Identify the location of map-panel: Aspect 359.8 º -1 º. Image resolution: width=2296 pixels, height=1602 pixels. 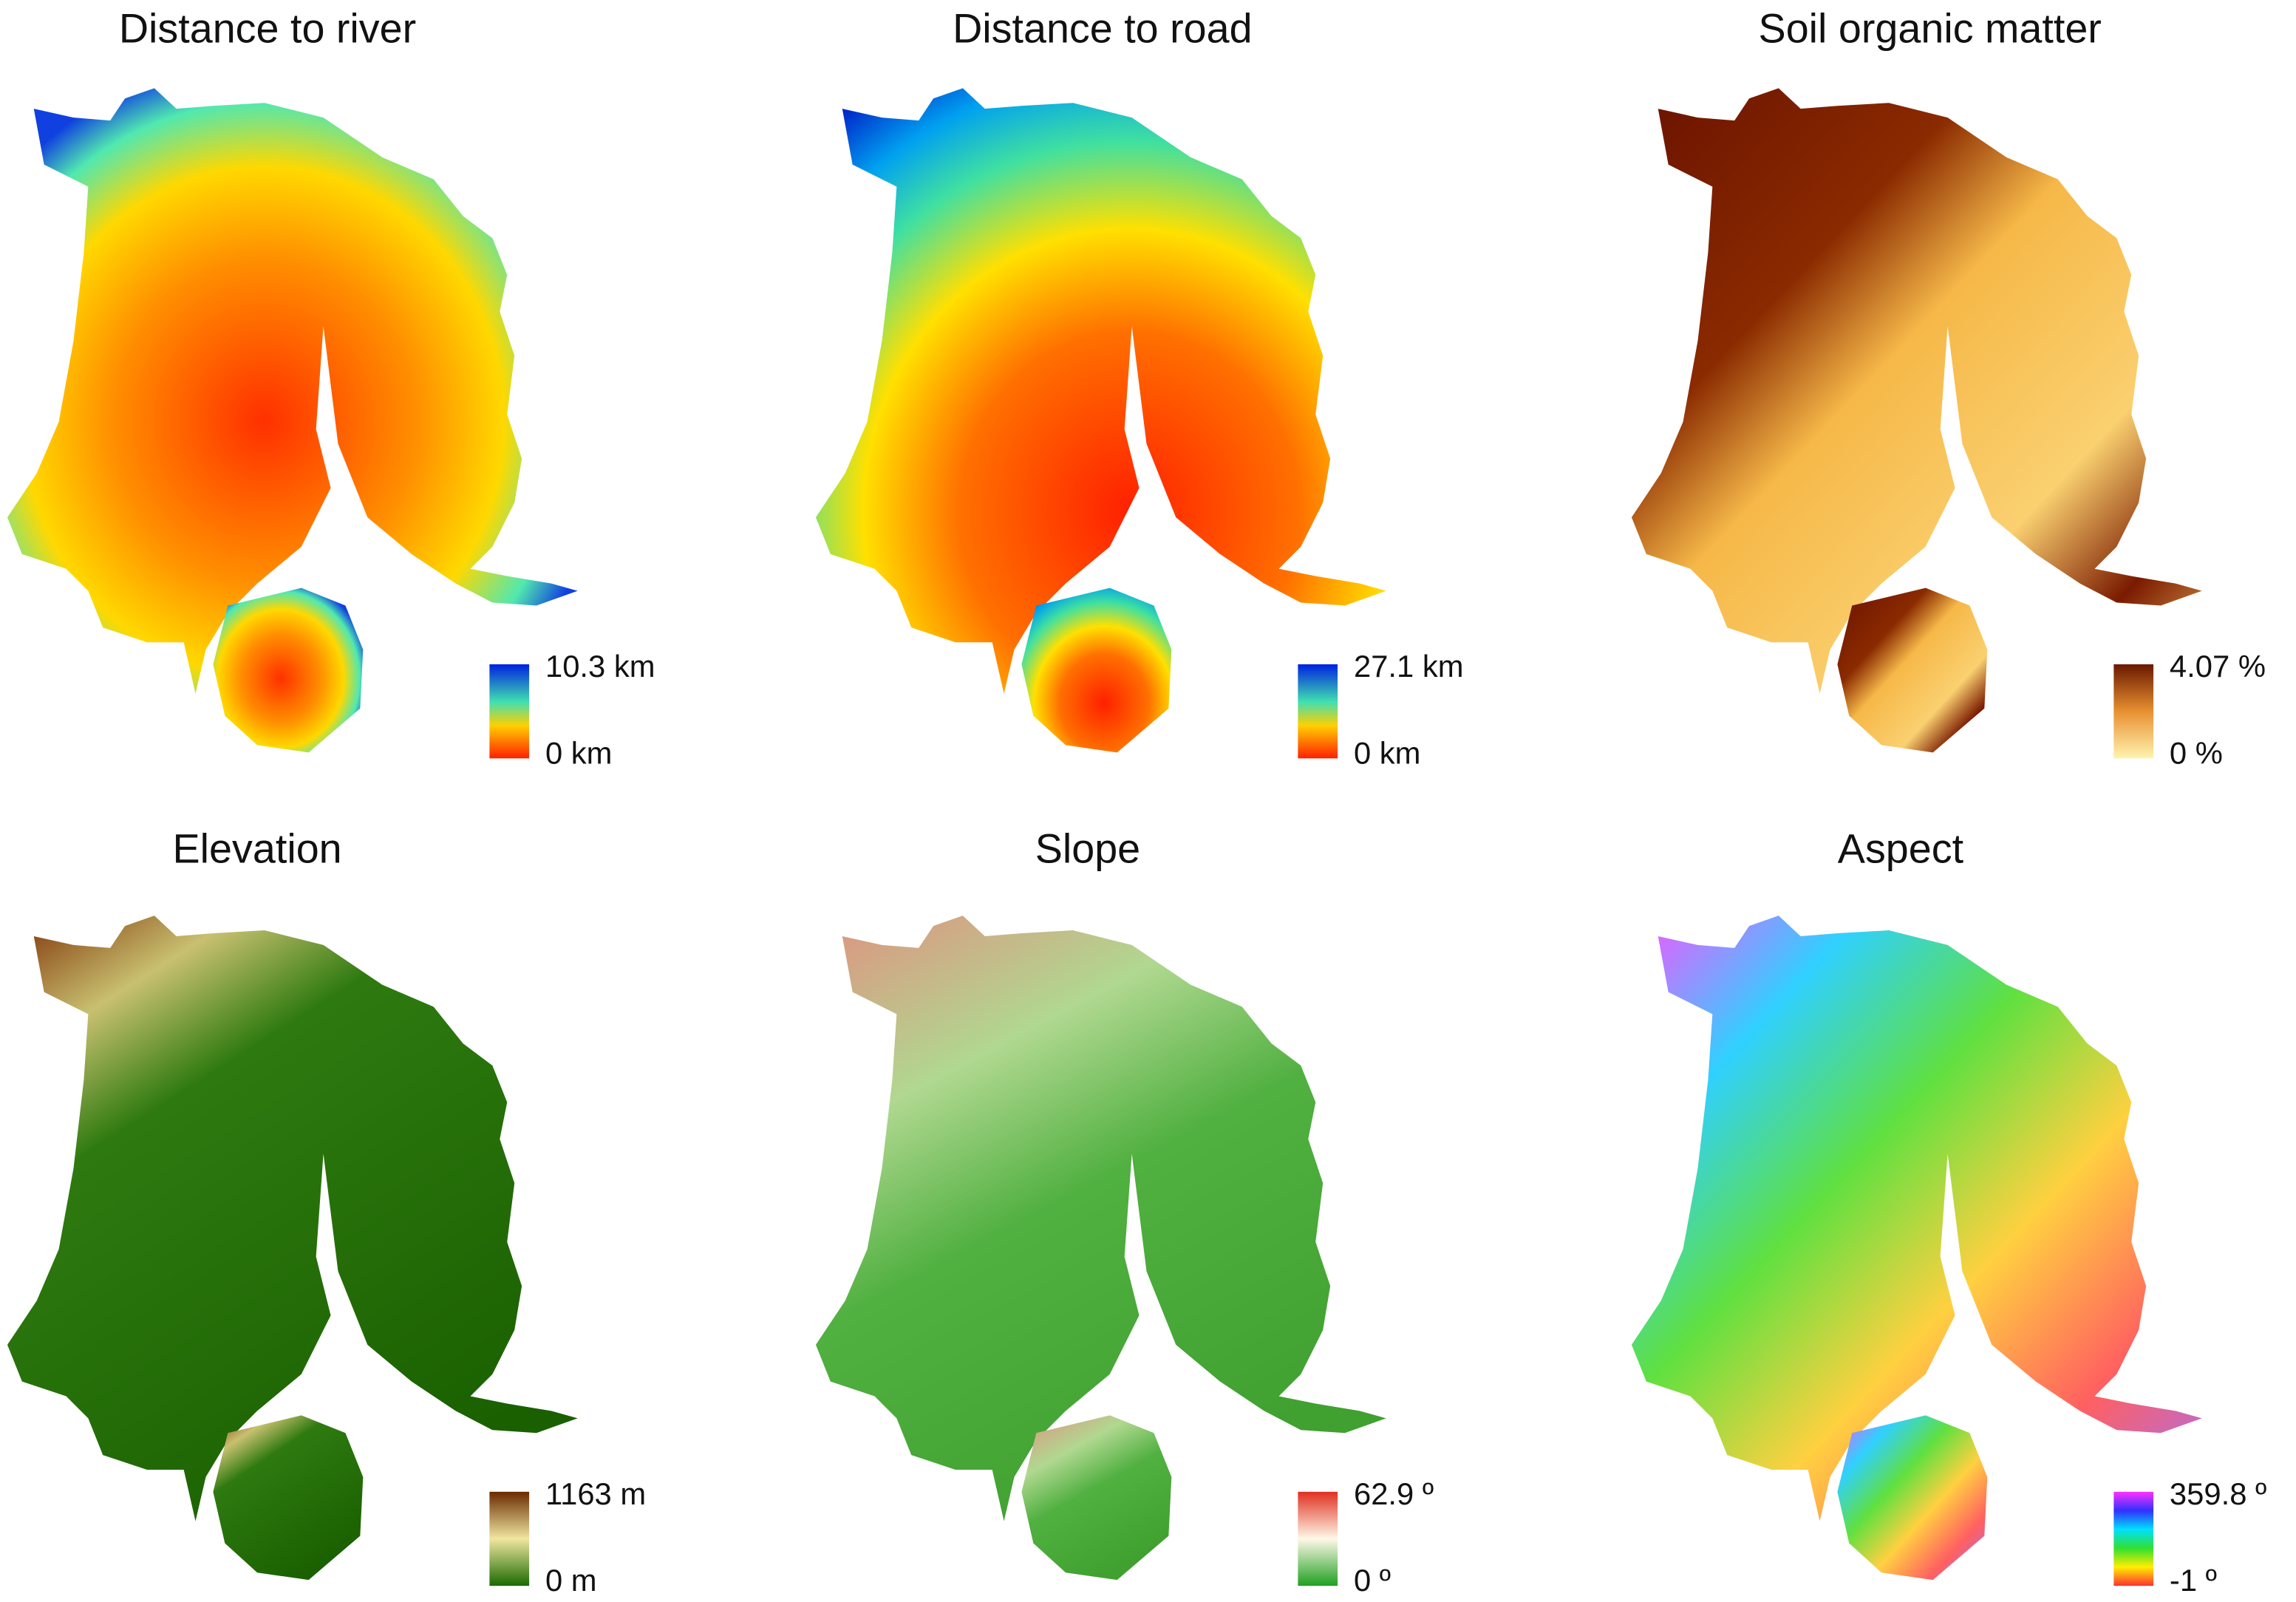
(1949, 1212).